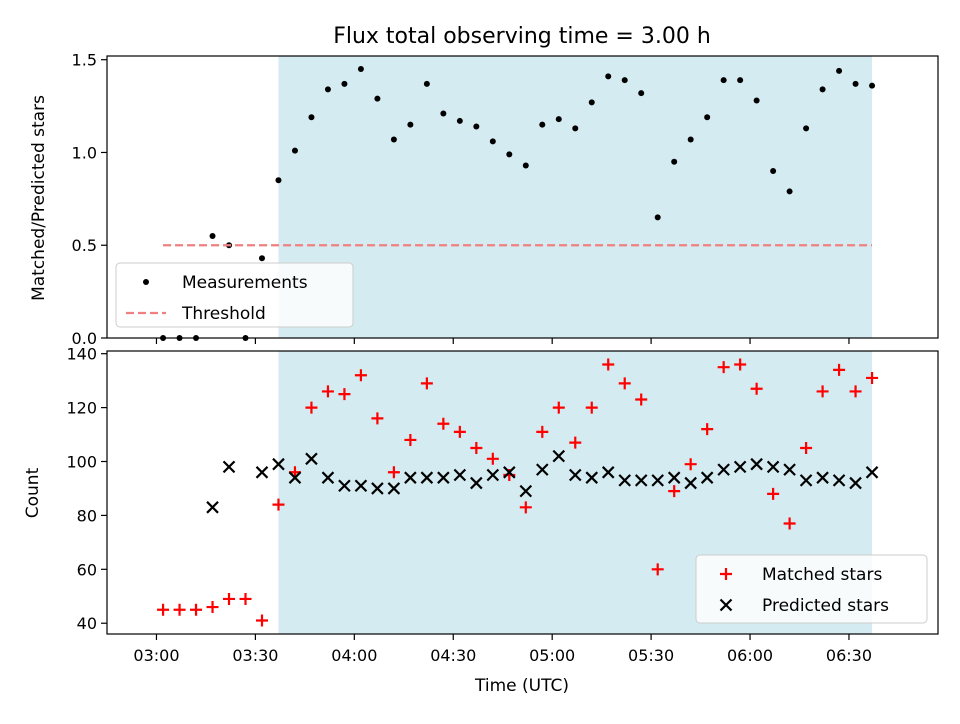 The height and width of the screenshot is (724, 960). I want to click on legend-label: Matched stars, so click(822, 575).